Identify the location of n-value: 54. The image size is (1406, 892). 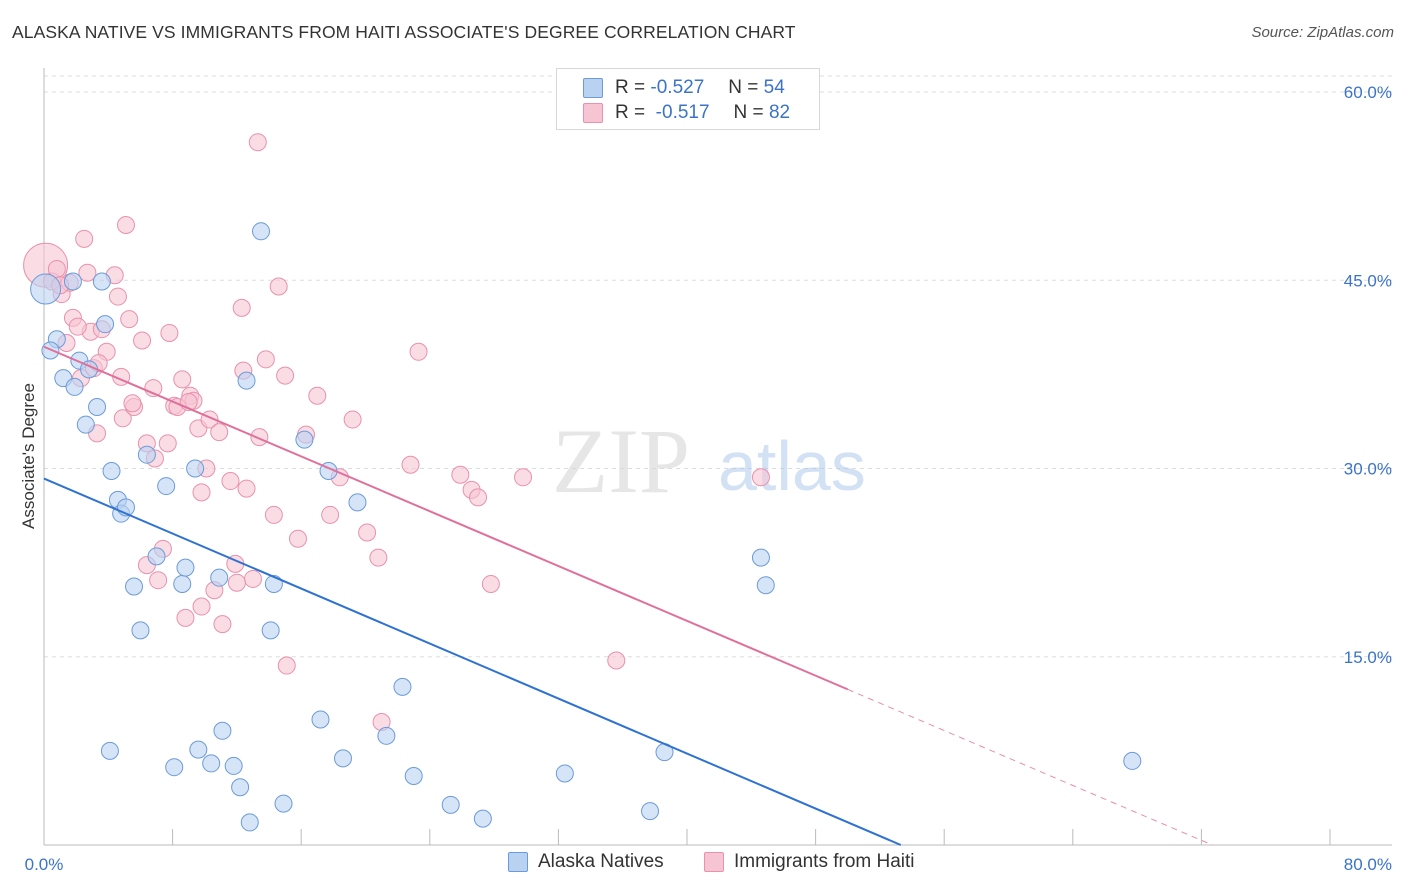
(774, 87).